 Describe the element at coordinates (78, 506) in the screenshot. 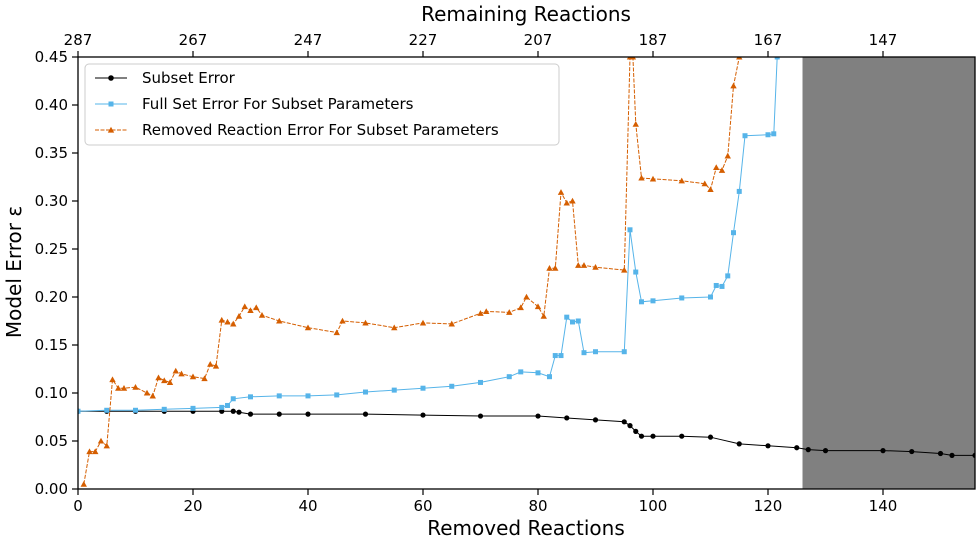

I see `x-tick-label: 0` at that location.